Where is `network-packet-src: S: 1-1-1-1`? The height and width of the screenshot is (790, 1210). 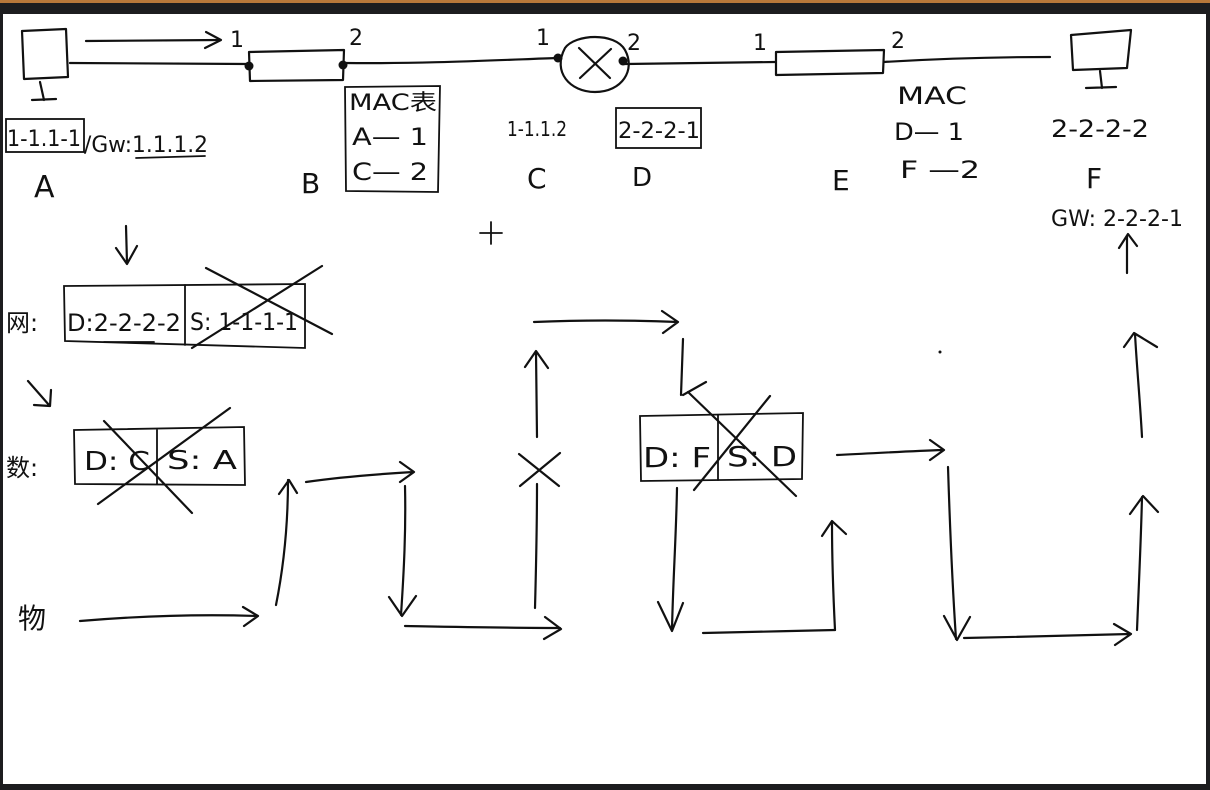
network-packet-src: S: 1-1-1-1 is located at coordinates (244, 322).